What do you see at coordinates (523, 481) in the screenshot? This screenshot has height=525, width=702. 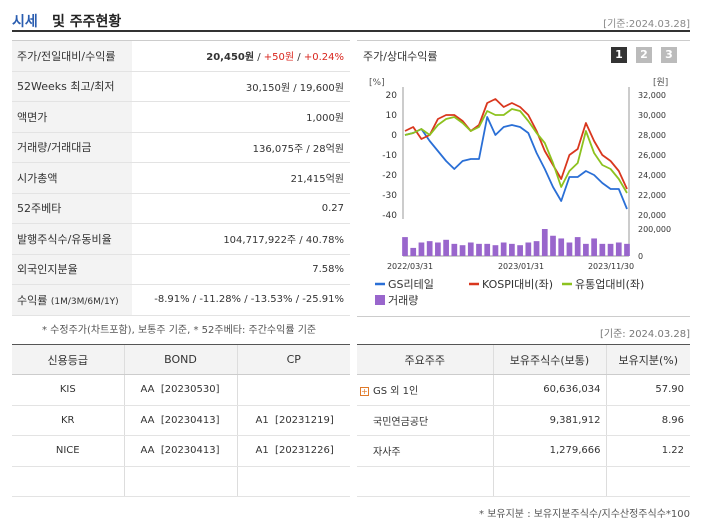 I see `table-row` at bounding box center [523, 481].